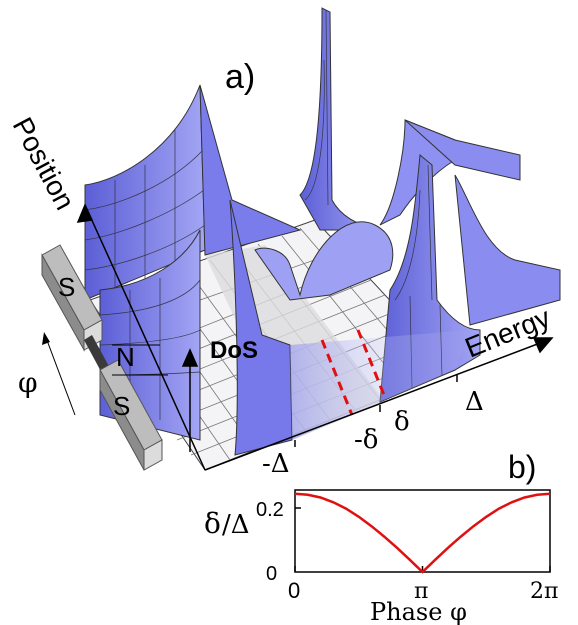  What do you see at coordinates (190, 357) in the screenshot?
I see `dos-arrow-icon` at bounding box center [190, 357].